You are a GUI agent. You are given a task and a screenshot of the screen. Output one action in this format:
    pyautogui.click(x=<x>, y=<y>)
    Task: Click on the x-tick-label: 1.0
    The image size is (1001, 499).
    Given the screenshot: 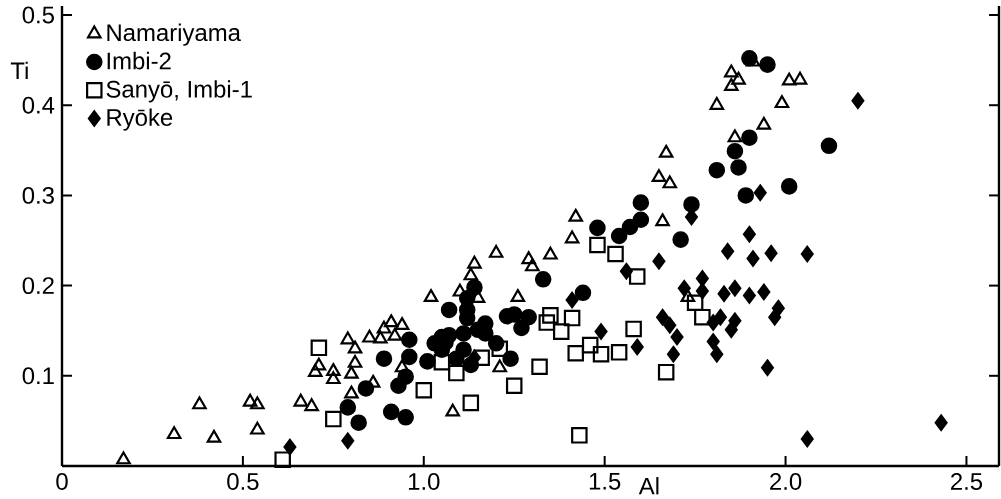 What is the action you would take?
    pyautogui.click(x=424, y=481)
    